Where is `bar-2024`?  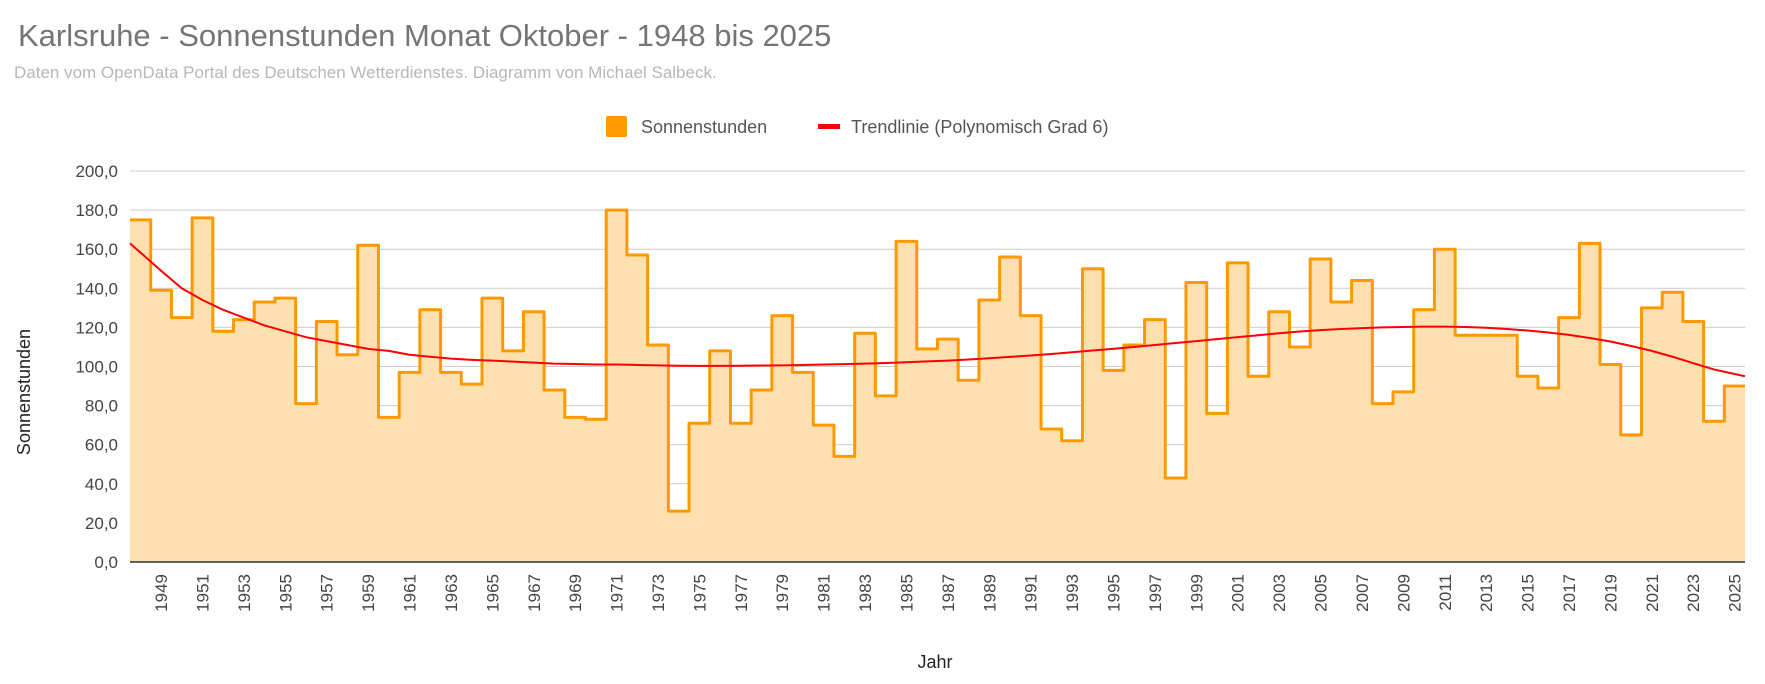 bar-2024 is located at coordinates (1714, 491).